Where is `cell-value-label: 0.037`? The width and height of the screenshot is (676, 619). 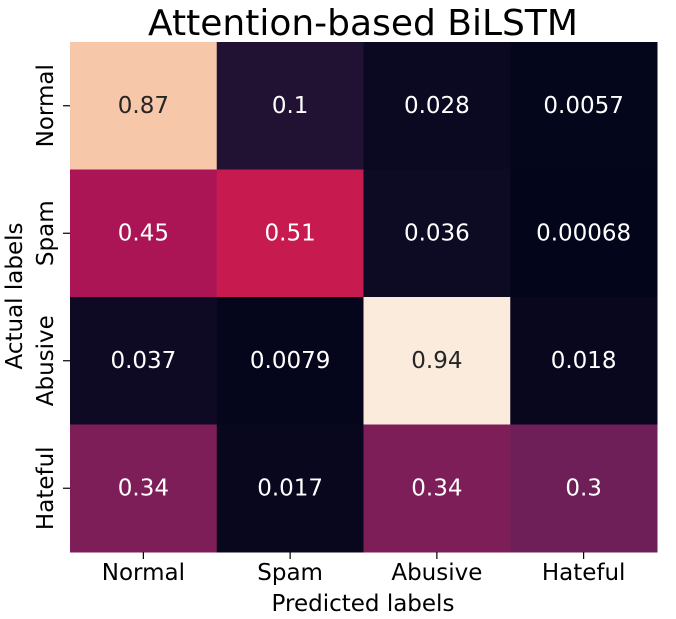 cell-value-label: 0.037 is located at coordinates (143, 361).